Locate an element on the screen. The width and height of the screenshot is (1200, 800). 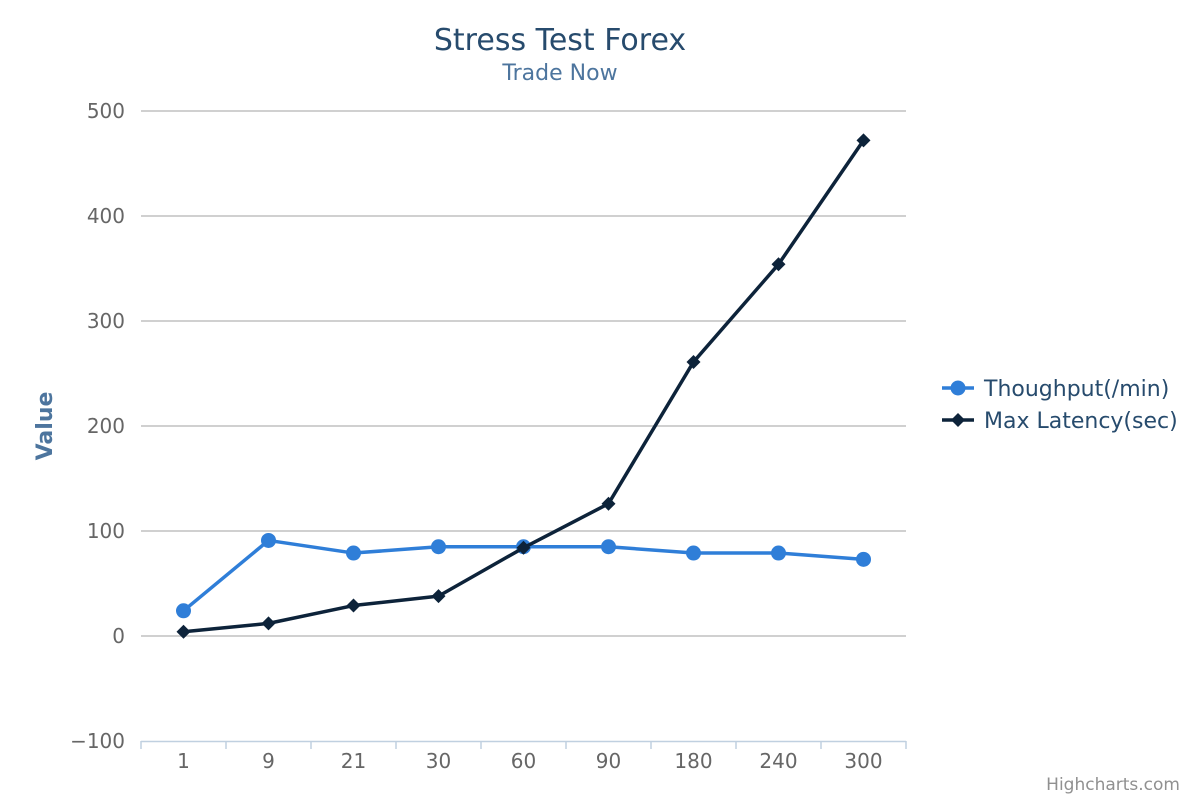
x-tick-label: 21 is located at coordinates (353, 761).